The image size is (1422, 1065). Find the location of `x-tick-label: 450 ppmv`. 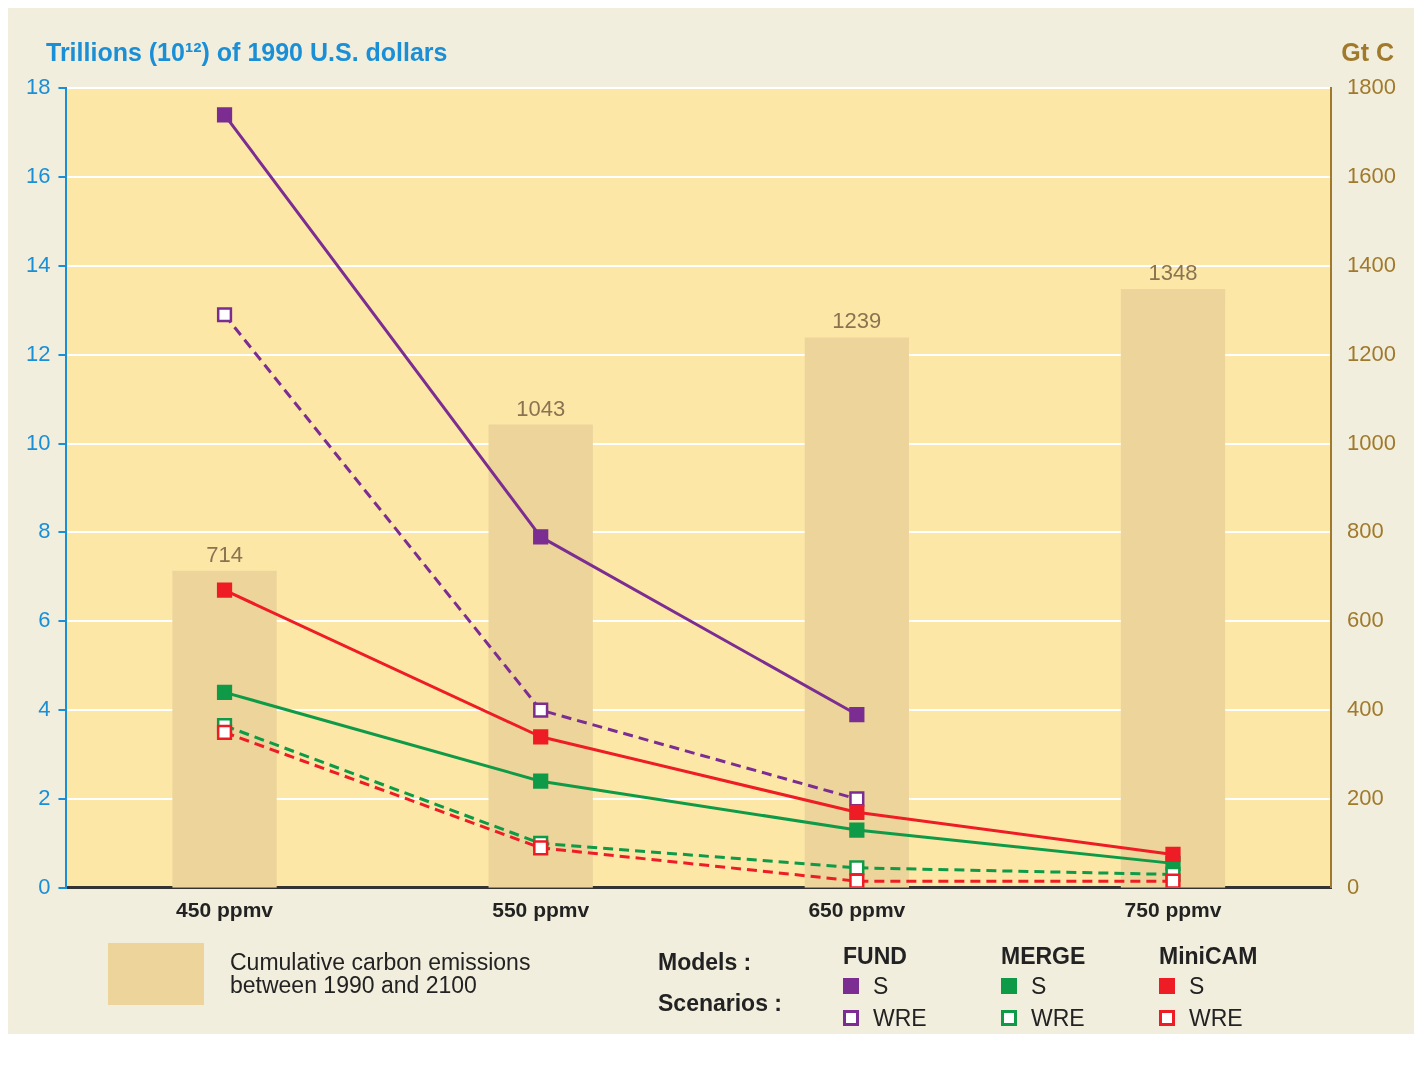

x-tick-label: 450 ppmv is located at coordinates (225, 910).